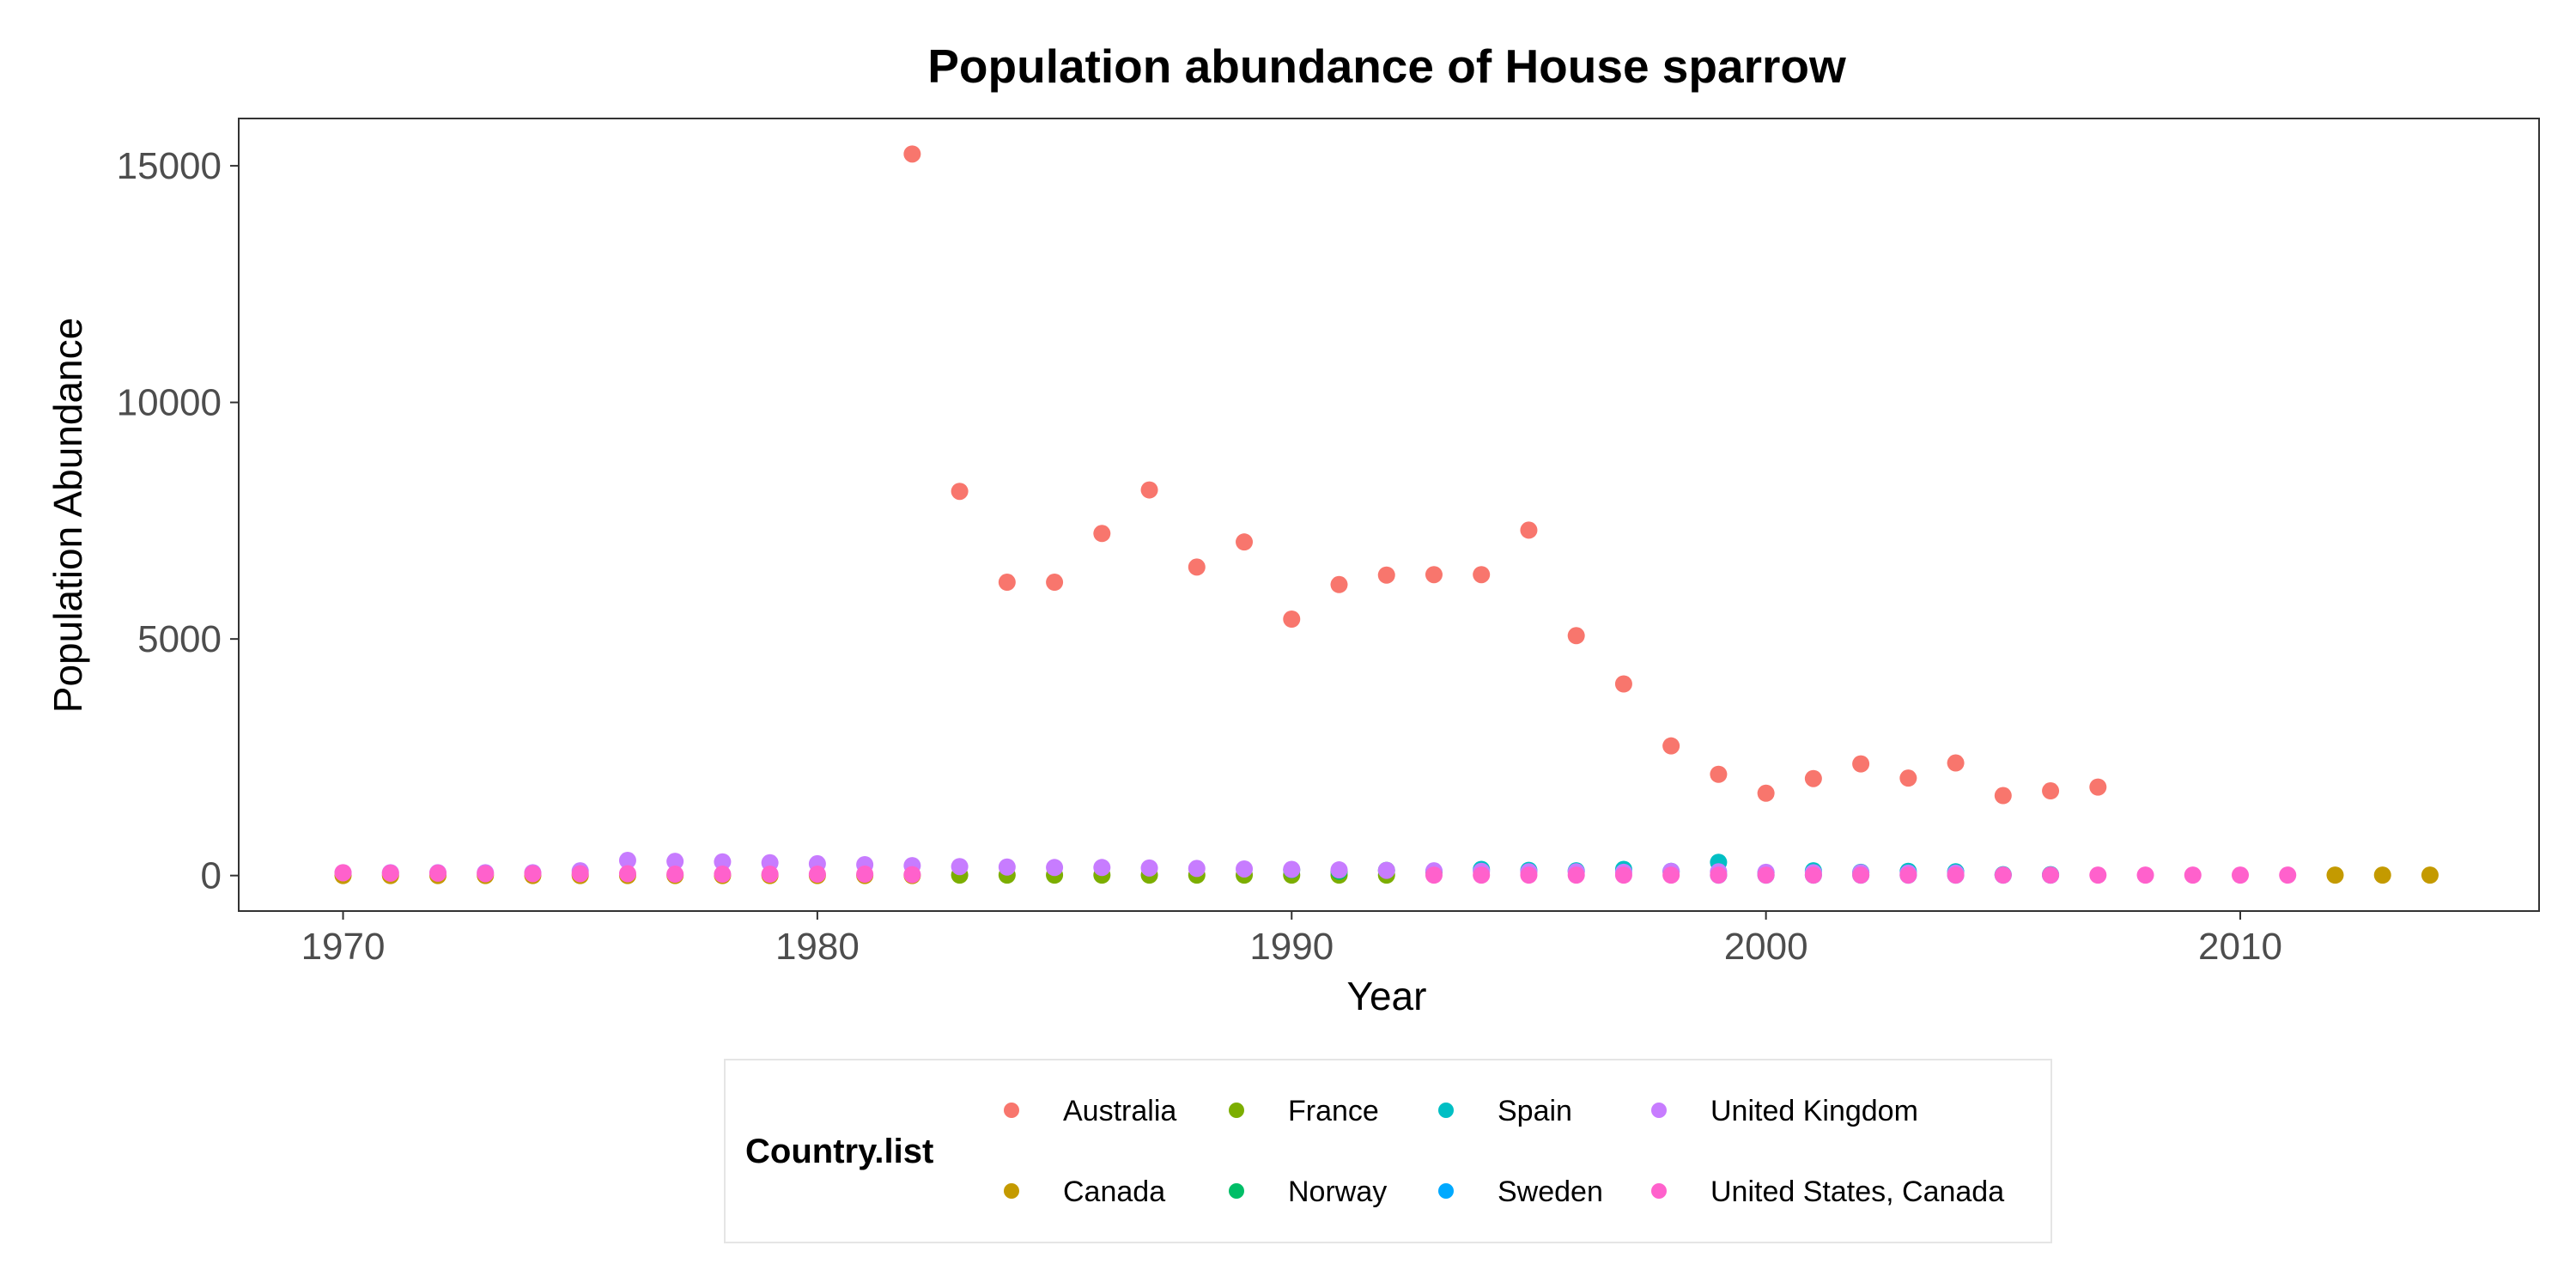 Image resolution: width=2576 pixels, height=1288 pixels. Describe the element at coordinates (1291, 947) in the screenshot. I see `x-tick-label: 1990` at that location.